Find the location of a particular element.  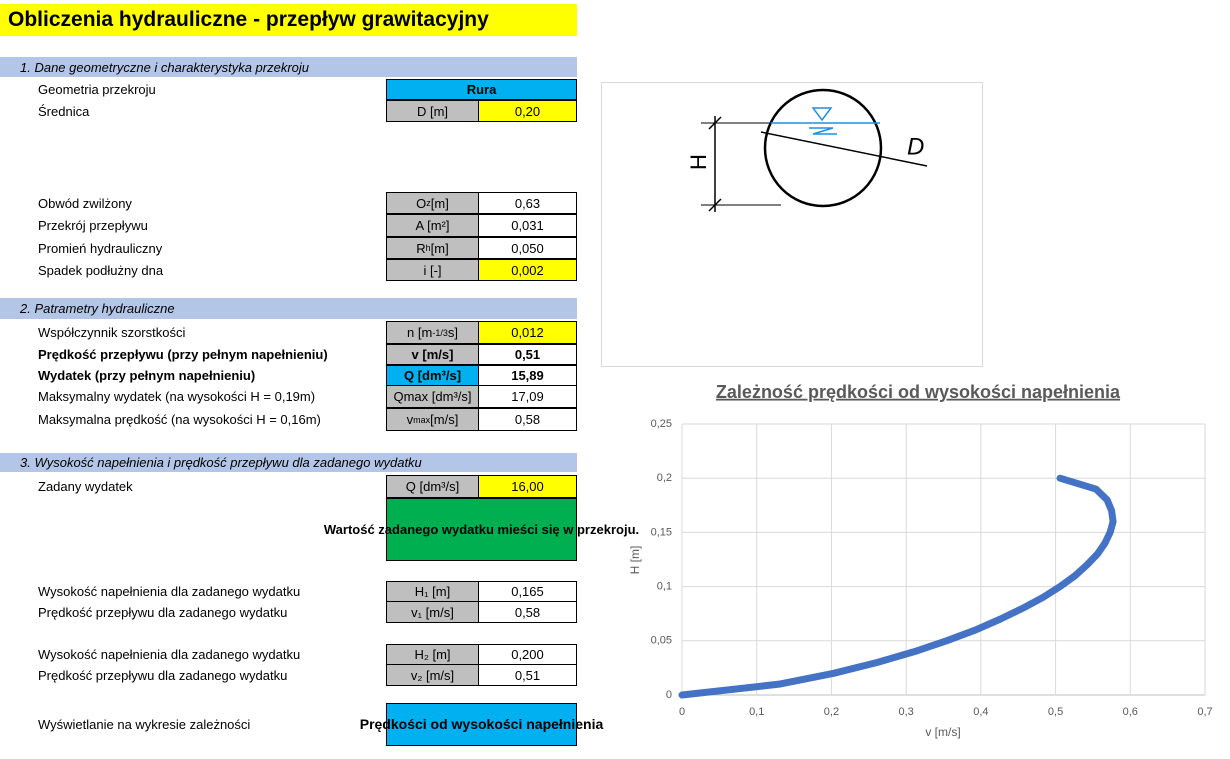

y-tick-label: 0,1 is located at coordinates (664, 587).